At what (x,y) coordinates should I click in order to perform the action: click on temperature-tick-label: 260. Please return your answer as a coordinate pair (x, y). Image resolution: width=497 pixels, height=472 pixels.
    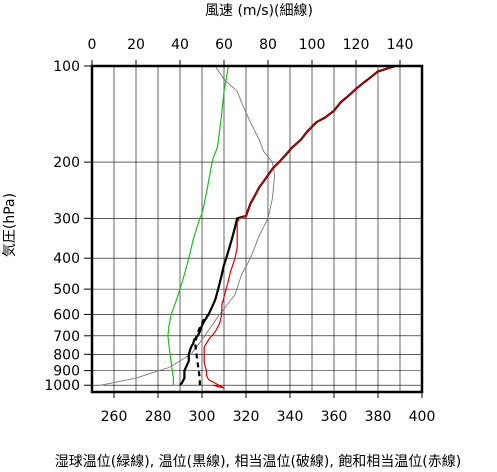
    Looking at the image, I should click on (114, 417).